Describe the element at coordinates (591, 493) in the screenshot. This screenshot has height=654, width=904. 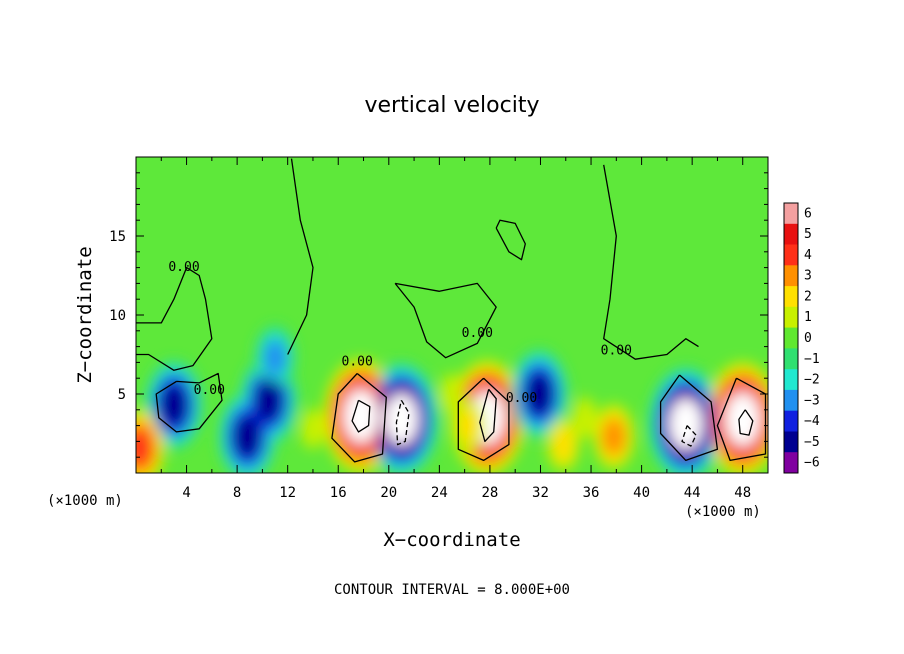
I see `x-tick-label-36: 36` at that location.